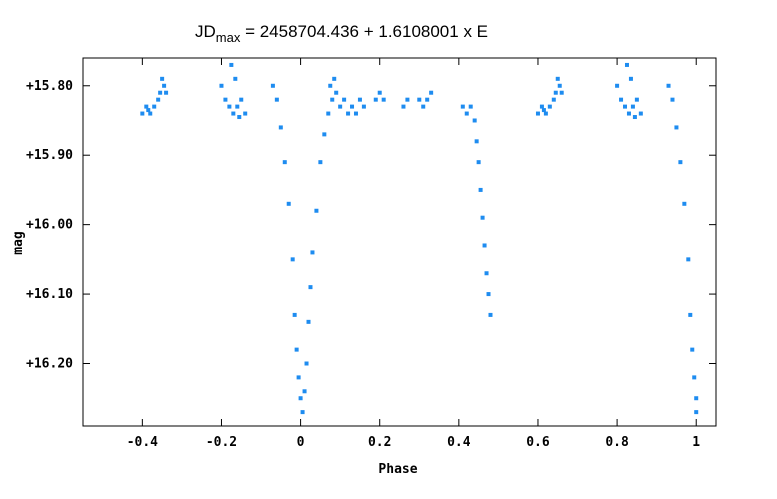 The height and width of the screenshot is (499, 777). I want to click on x-tick-label: 0.6, so click(538, 442).